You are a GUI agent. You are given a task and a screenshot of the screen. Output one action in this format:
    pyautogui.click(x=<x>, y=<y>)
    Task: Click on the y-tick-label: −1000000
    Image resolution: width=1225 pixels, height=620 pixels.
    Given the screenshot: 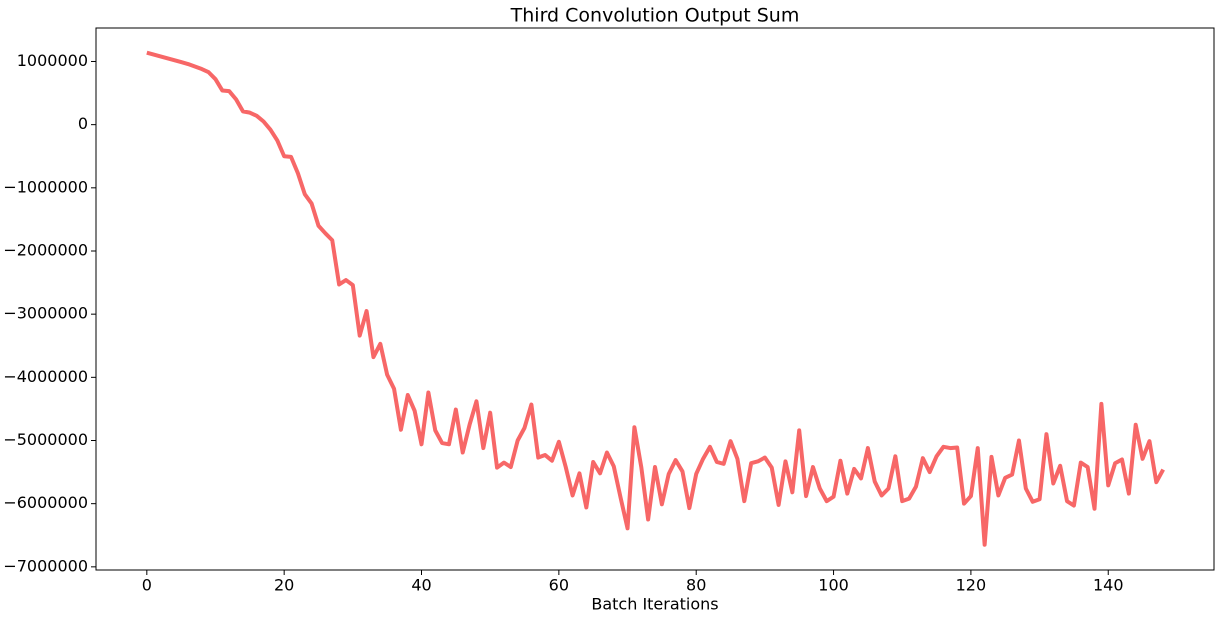 What is the action you would take?
    pyautogui.click(x=45, y=186)
    